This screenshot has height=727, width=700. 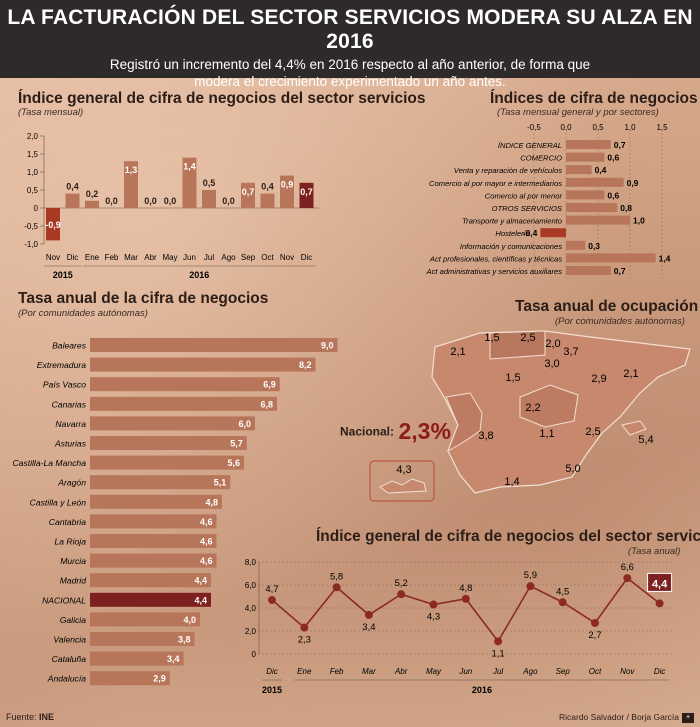 I want to click on map-title: Tasa anual de ocupación, so click(x=607, y=306).